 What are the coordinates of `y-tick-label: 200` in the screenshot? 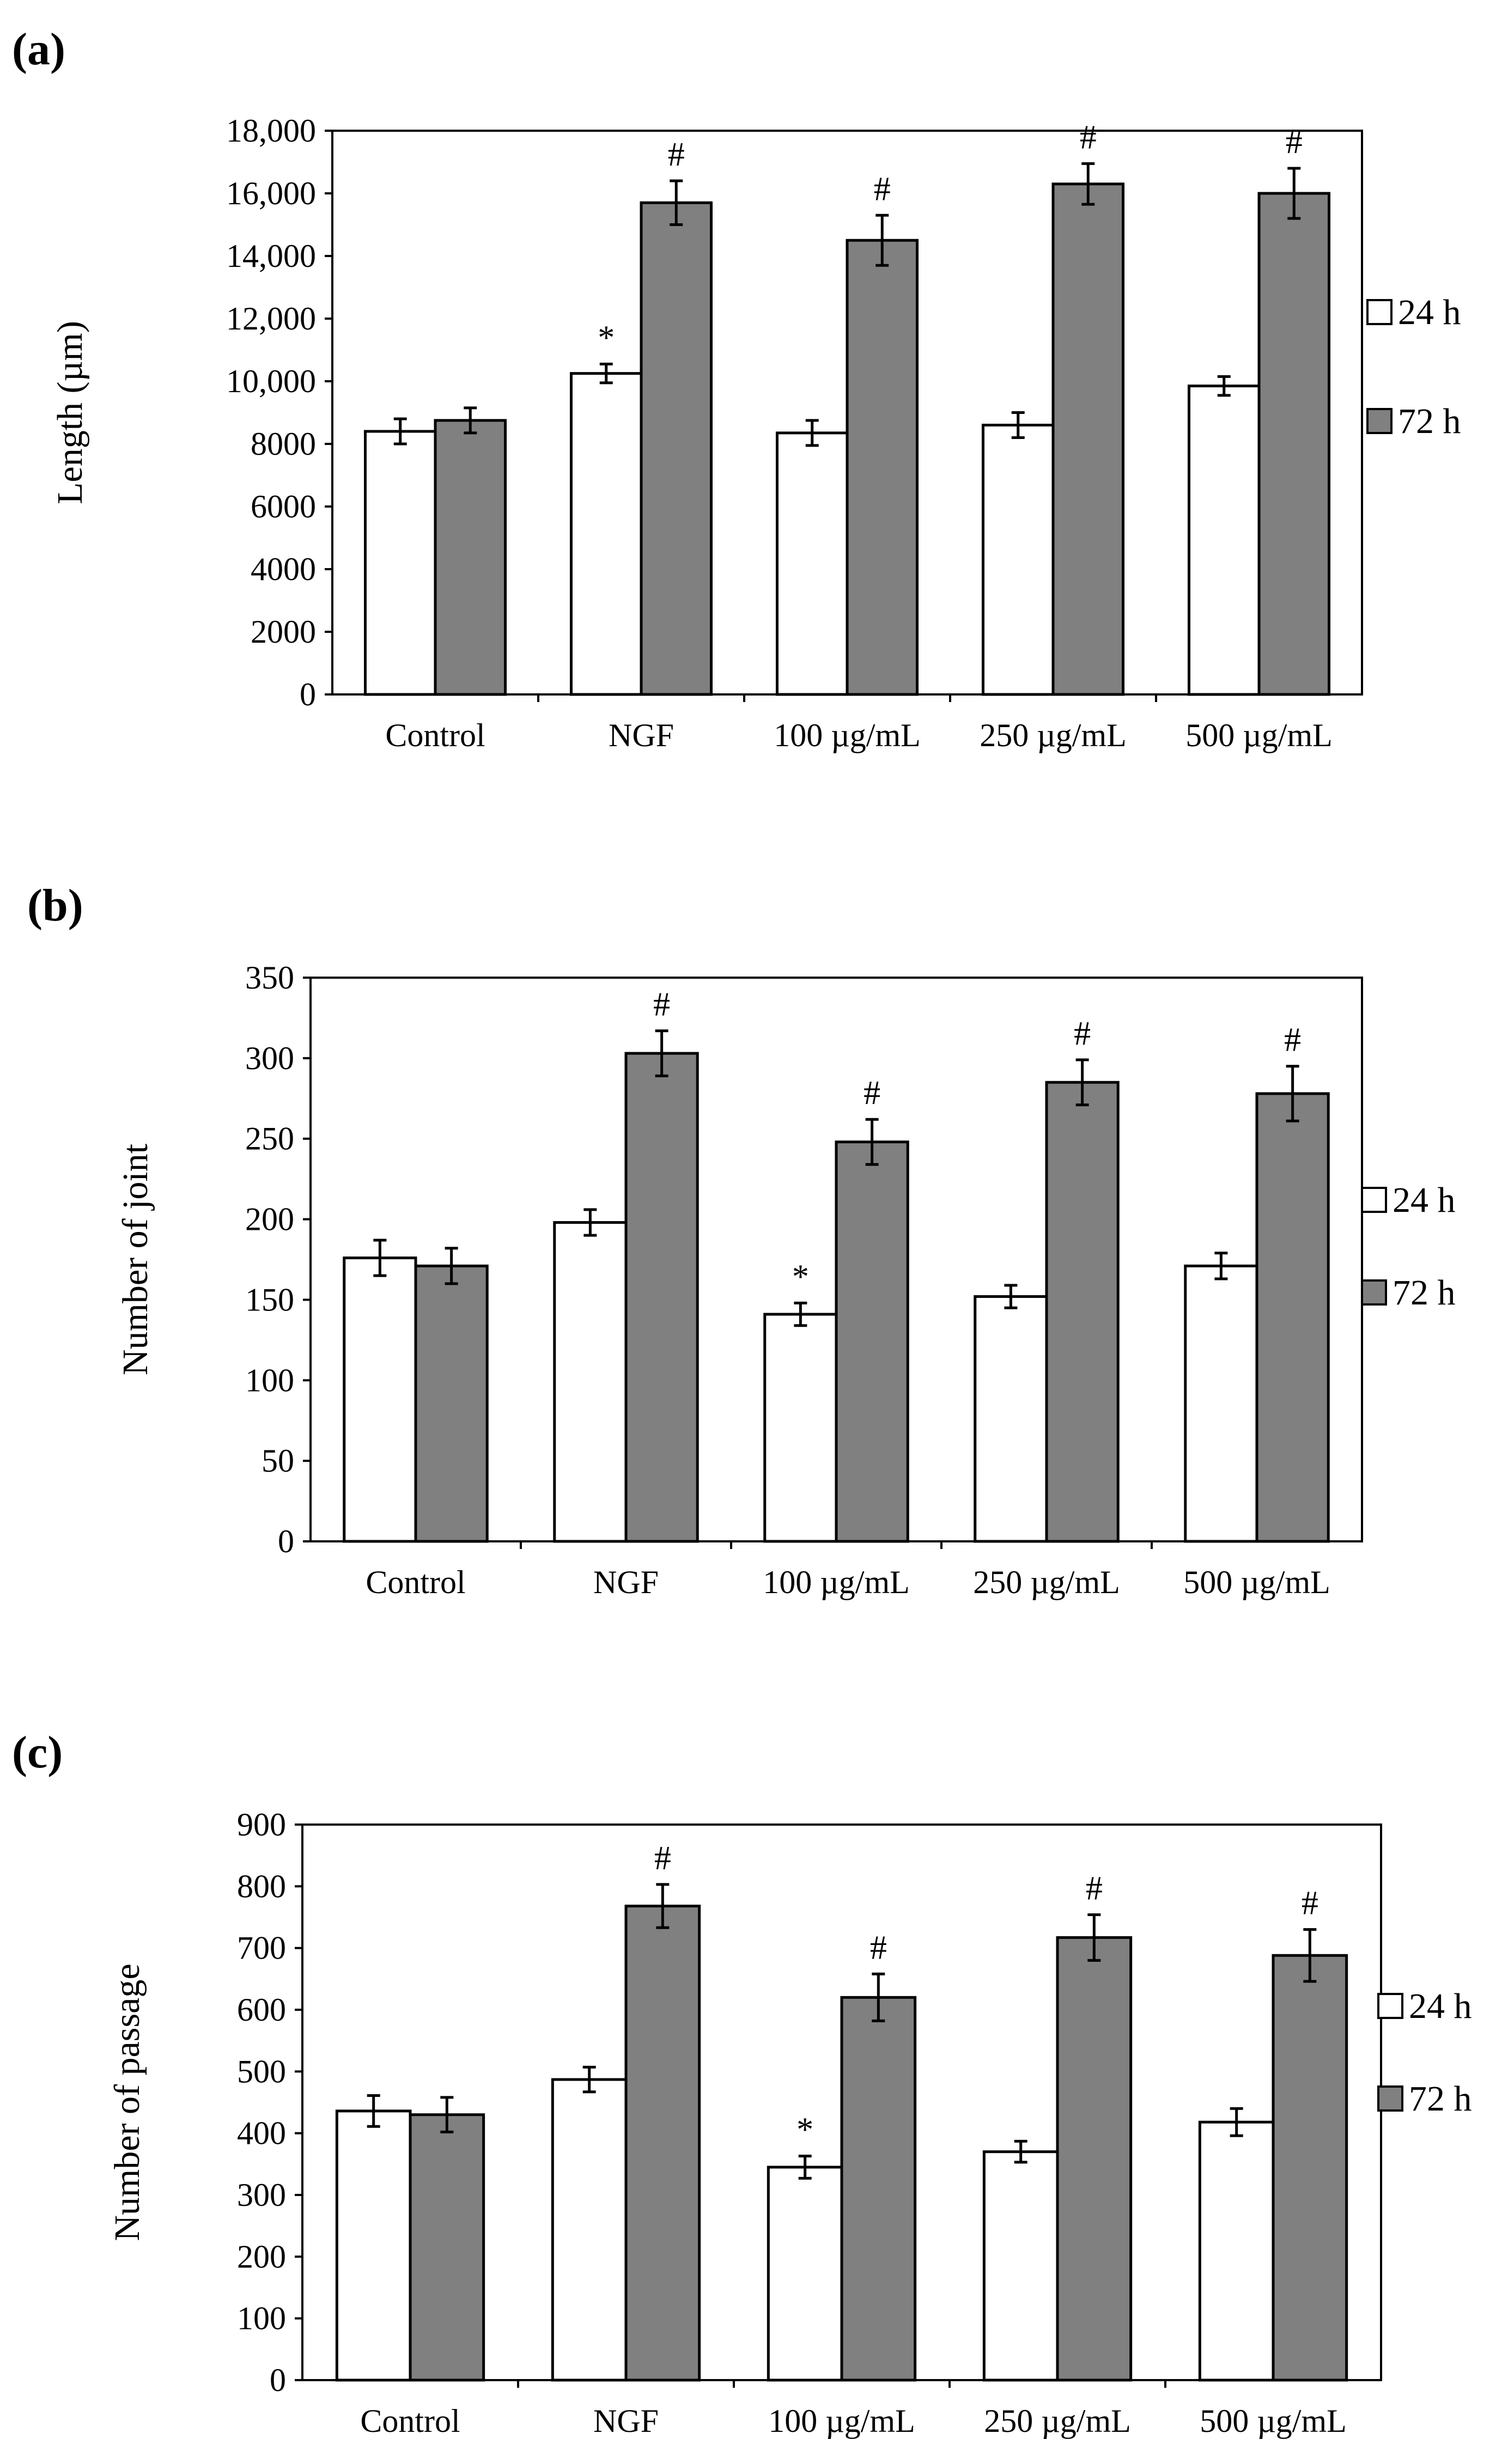 It's located at (269, 1219).